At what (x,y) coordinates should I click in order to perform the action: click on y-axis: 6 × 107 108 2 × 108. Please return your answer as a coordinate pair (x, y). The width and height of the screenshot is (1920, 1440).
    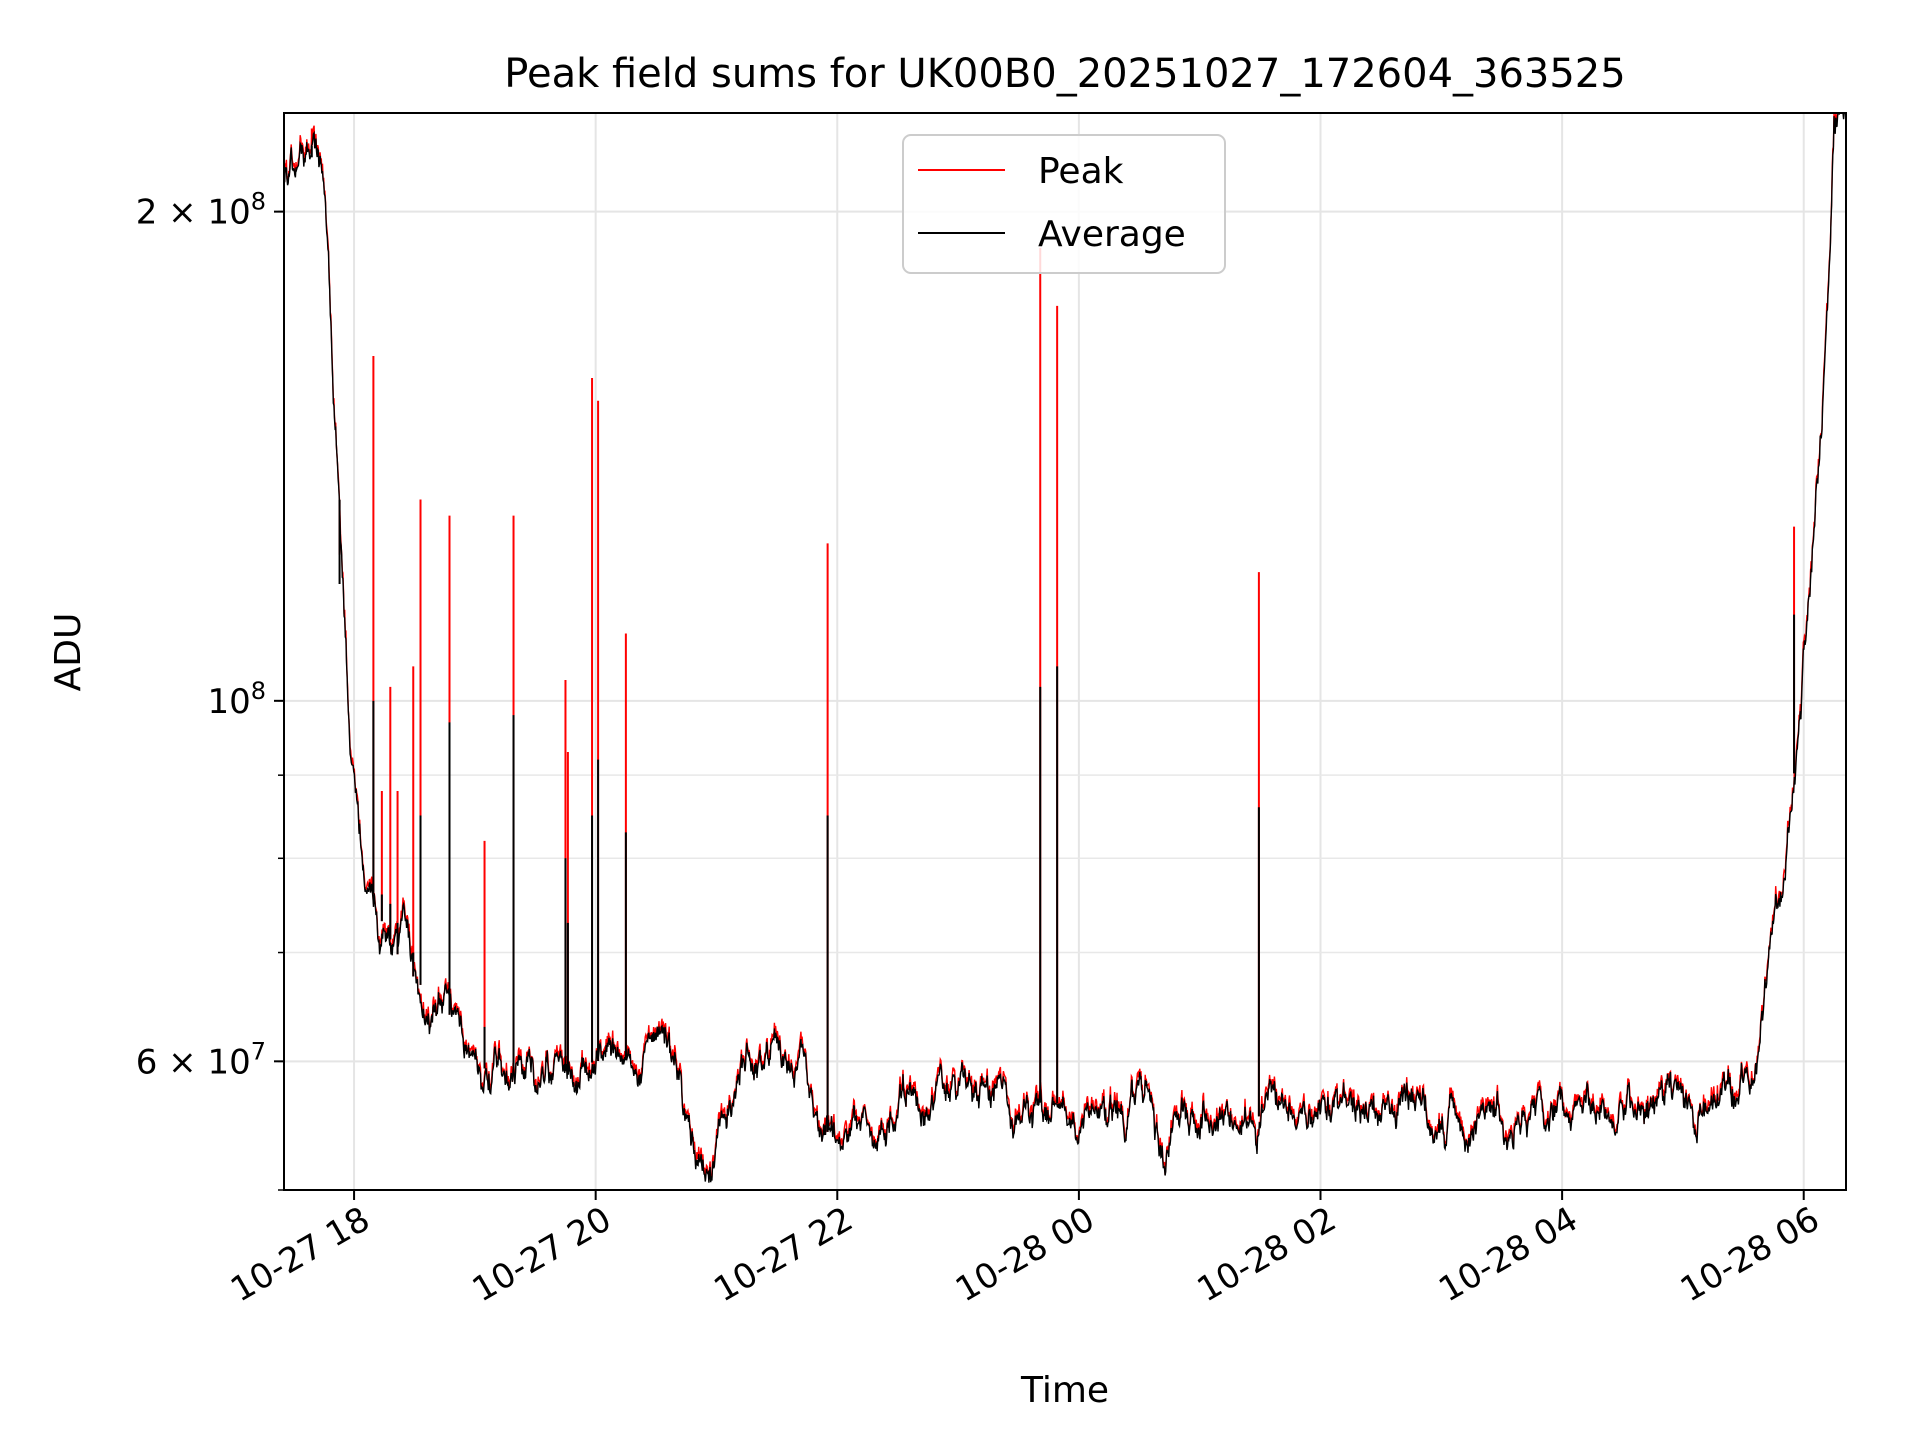
    Looking at the image, I should click on (210, 689).